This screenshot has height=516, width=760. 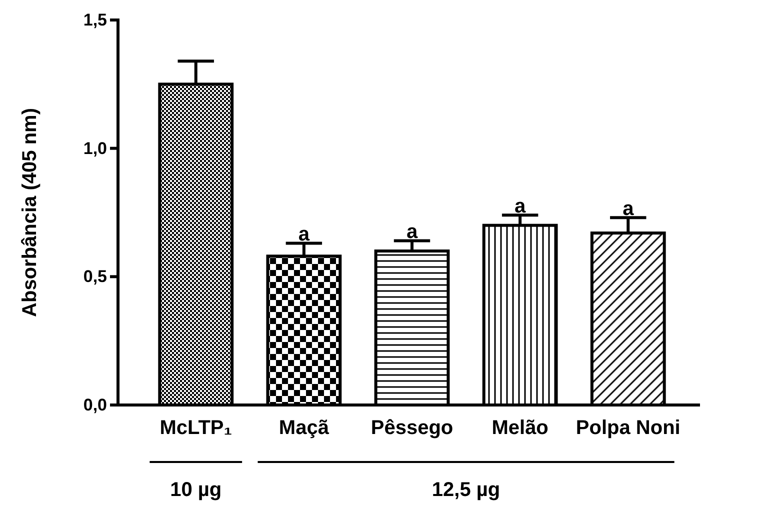 What do you see at coordinates (95, 20) in the screenshot?
I see `y-tick-label: 1,5` at bounding box center [95, 20].